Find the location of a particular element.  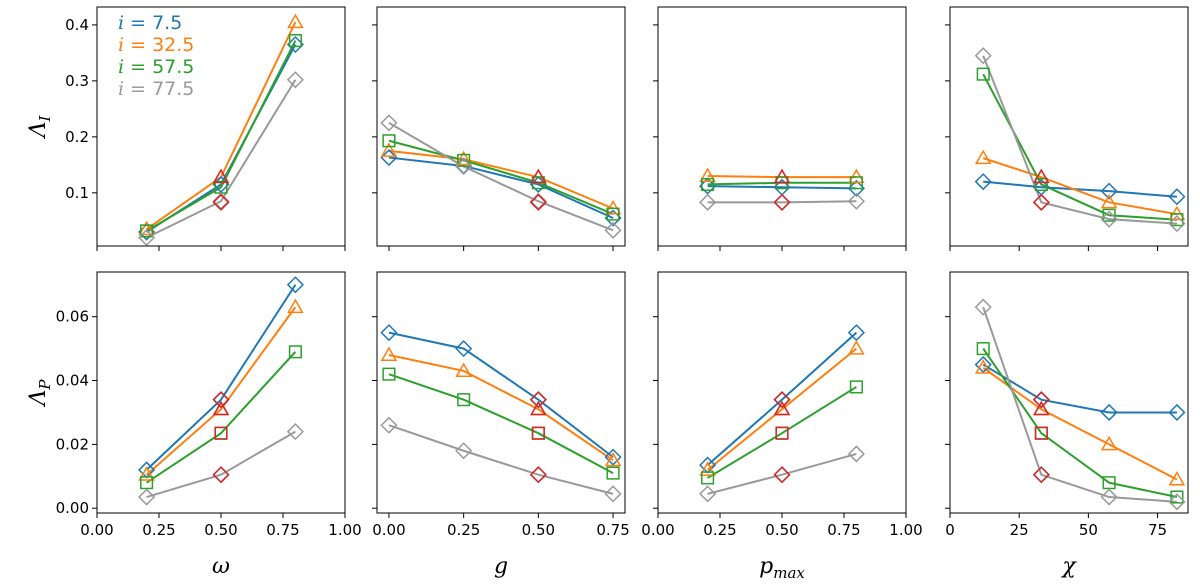

panel-r1-c0: 0.00 0.25 0.50 0.75 1.00 0.00 0.02 0.04 0.06 ω ΛP is located at coordinates (194, 425).